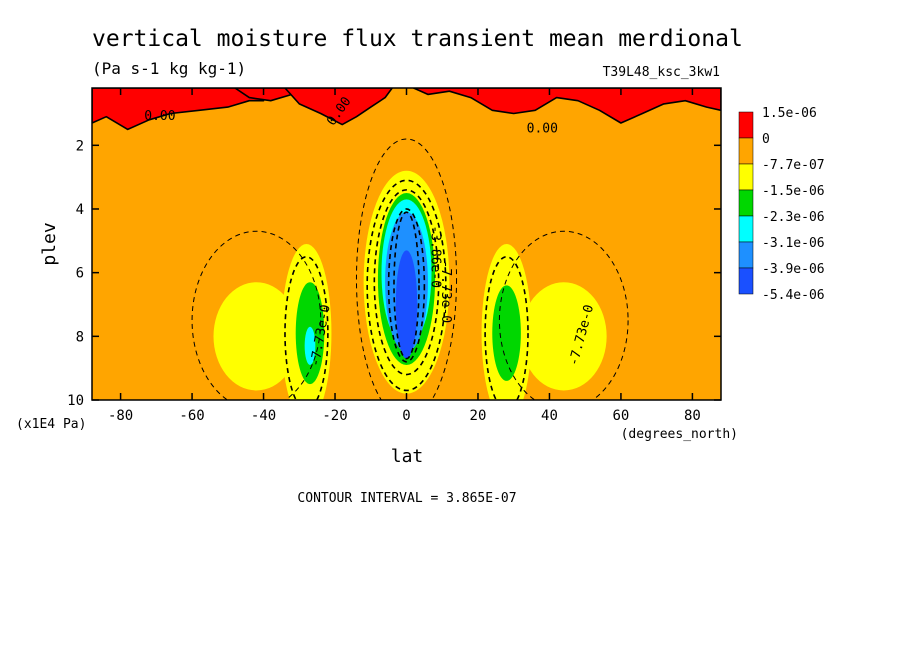 The image size is (904, 654). What do you see at coordinates (80, 274) in the screenshot?
I see `y-tick-label: 6` at bounding box center [80, 274].